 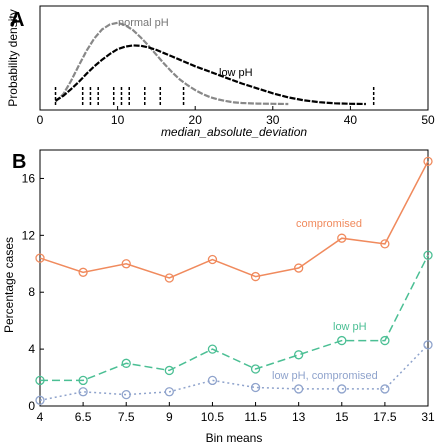 What do you see at coordinates (29, 235) in the screenshot?
I see `panel-b-y-tick-label: 12` at bounding box center [29, 235].